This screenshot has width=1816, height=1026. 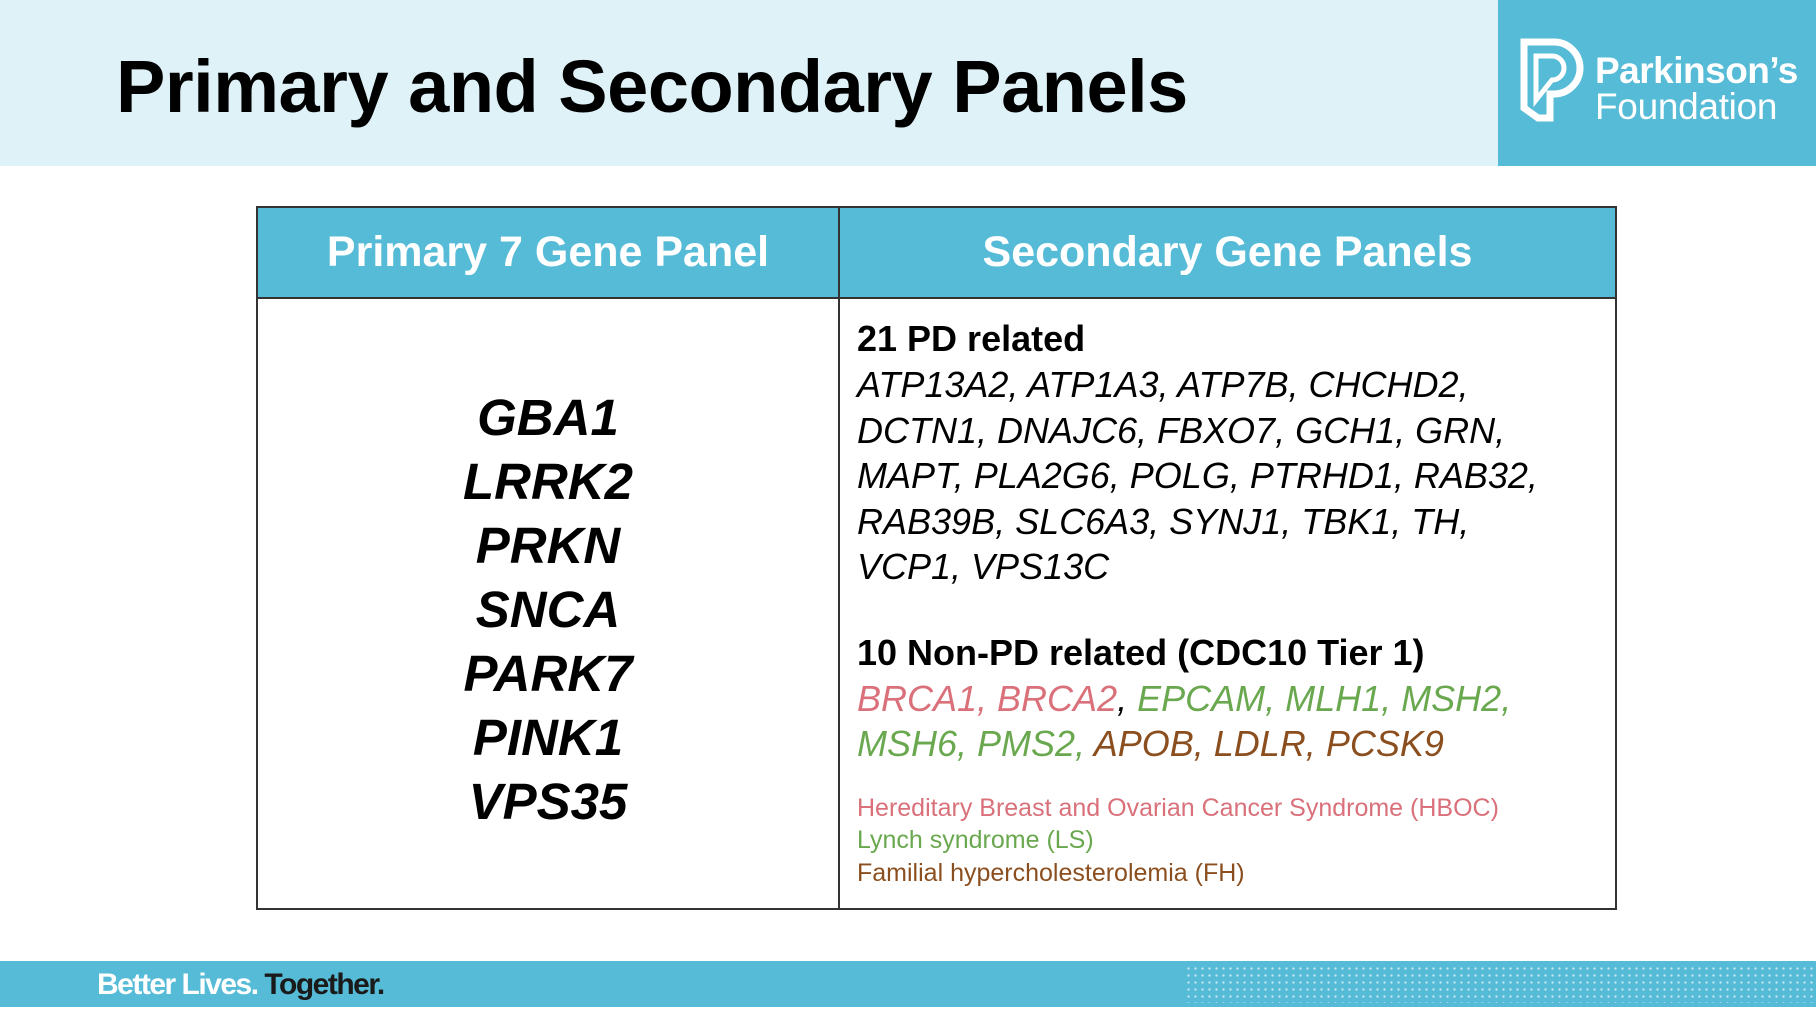 I want to click on ls-genes: MSH6, PMS2,, so click(x=971, y=743).